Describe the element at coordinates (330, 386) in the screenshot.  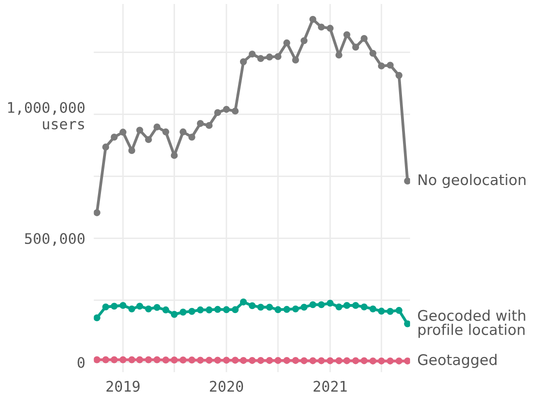
I see `x-tick-label: 2021` at that location.